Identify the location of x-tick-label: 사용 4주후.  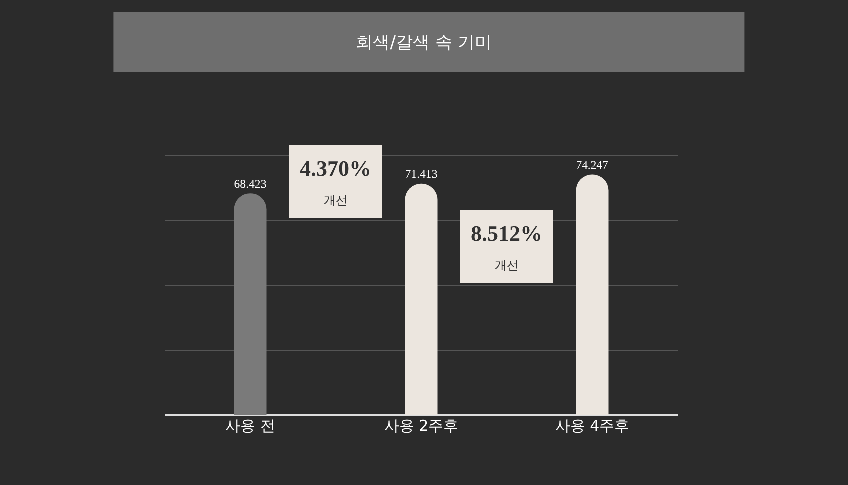
(592, 426).